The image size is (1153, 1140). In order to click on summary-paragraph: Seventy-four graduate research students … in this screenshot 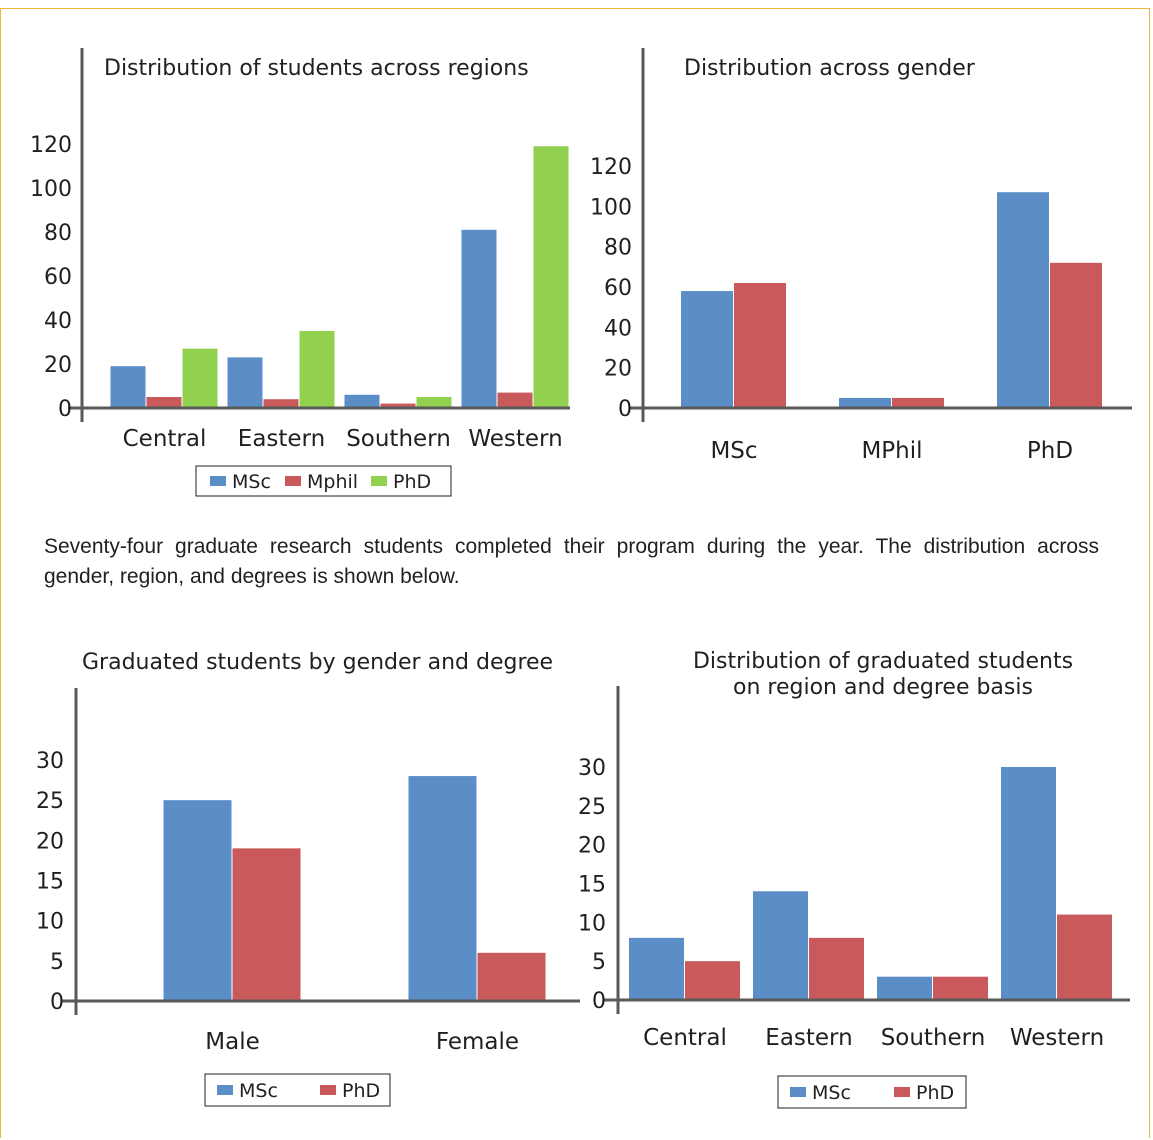, I will do `click(571, 561)`.